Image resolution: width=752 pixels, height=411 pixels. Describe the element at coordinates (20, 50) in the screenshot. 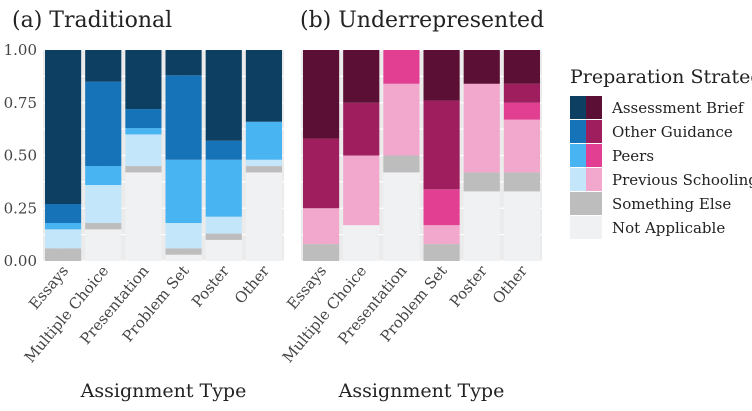

I see `y-tick-label: 1.00` at that location.